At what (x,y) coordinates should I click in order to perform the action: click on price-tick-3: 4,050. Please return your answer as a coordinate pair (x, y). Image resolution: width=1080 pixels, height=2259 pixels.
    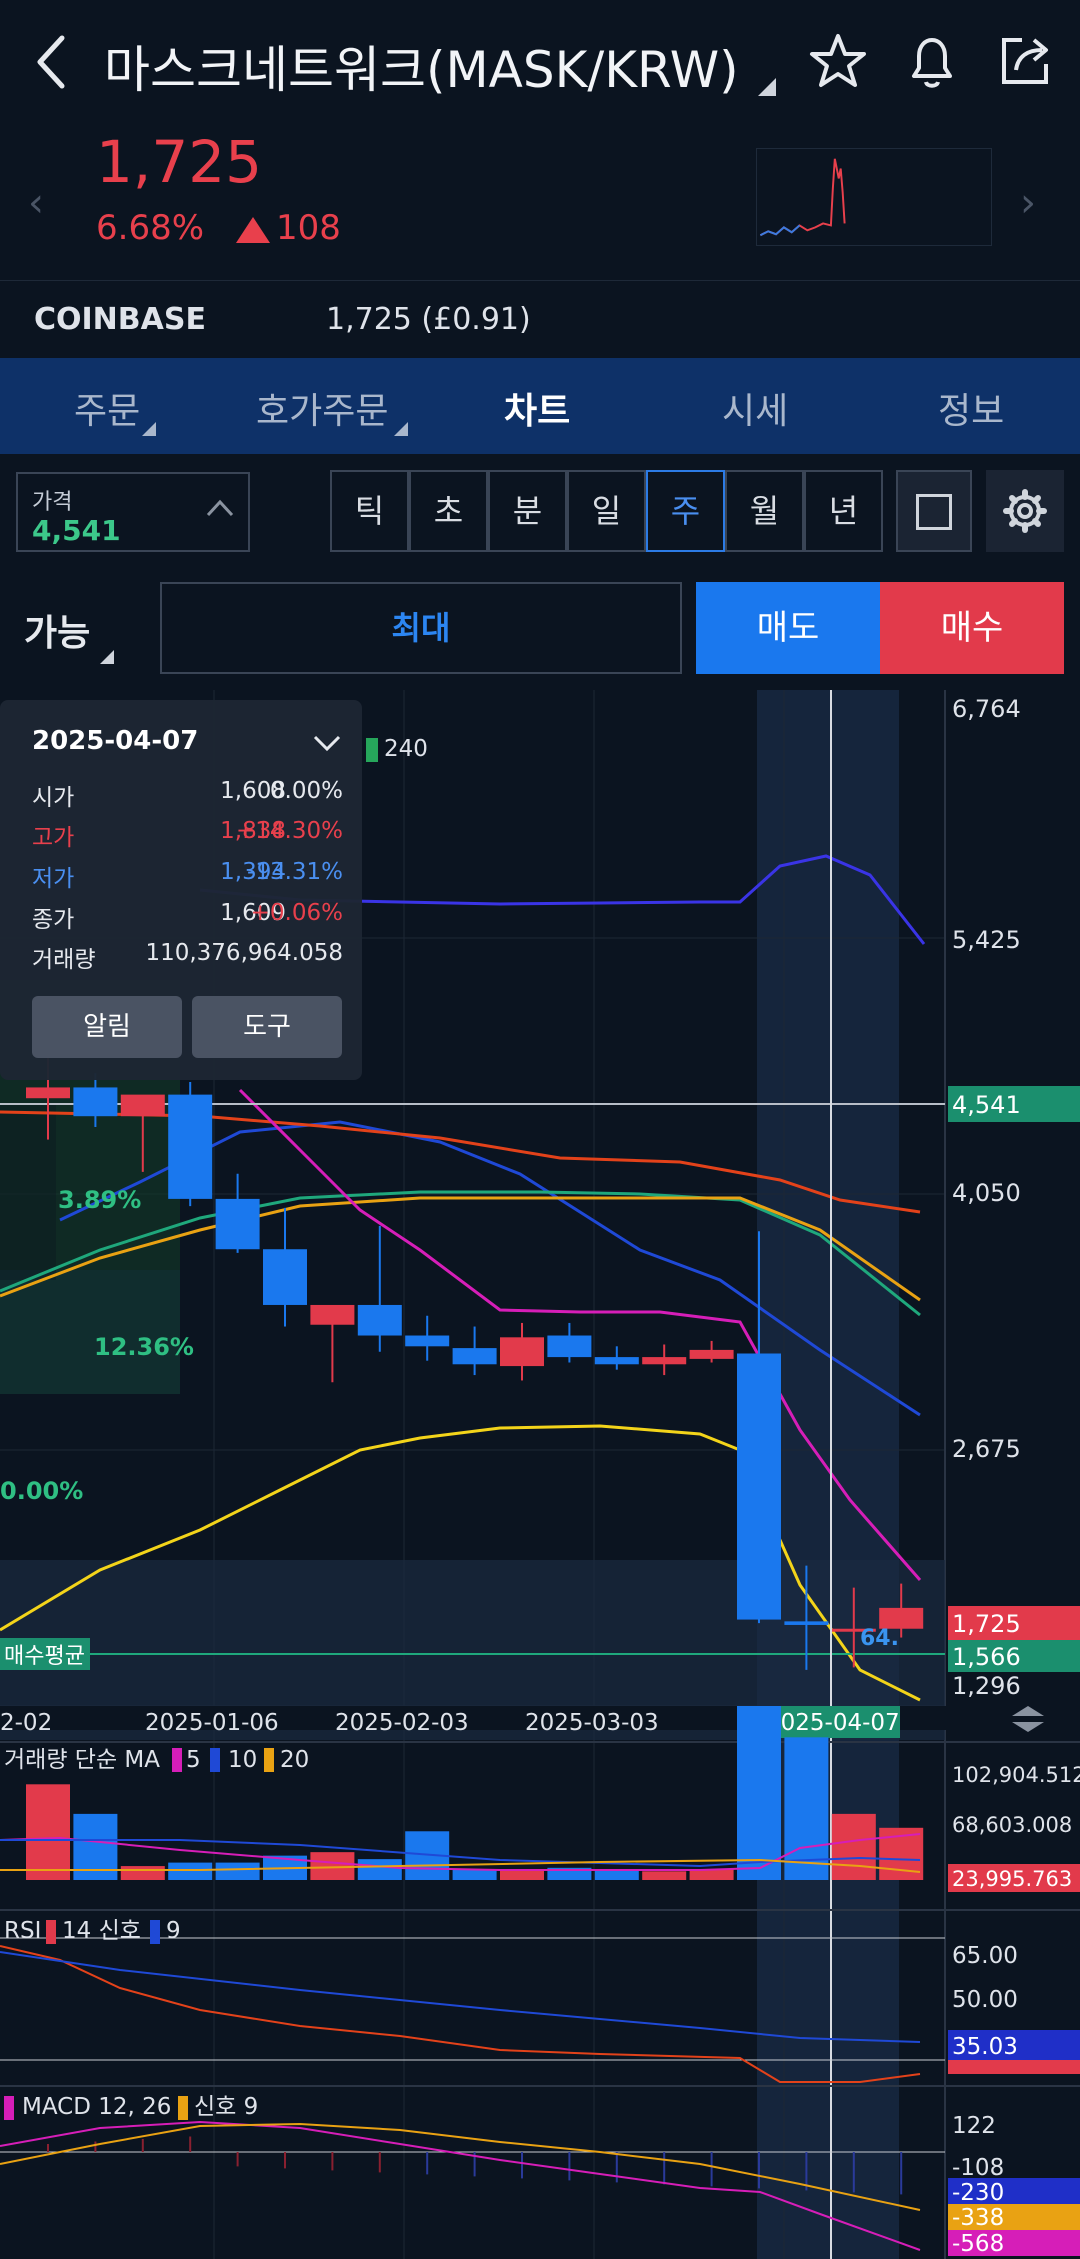
    Looking at the image, I should click on (986, 1193).